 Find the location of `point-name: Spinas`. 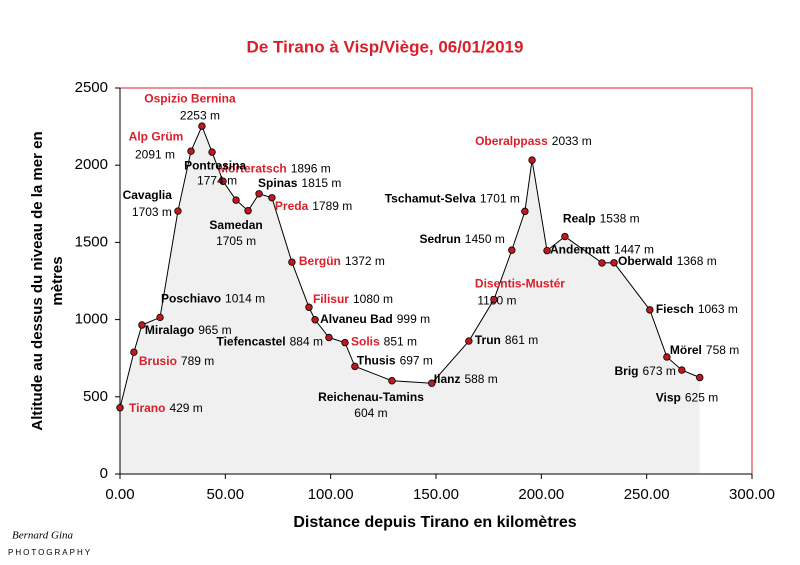

point-name: Spinas is located at coordinates (278, 183).